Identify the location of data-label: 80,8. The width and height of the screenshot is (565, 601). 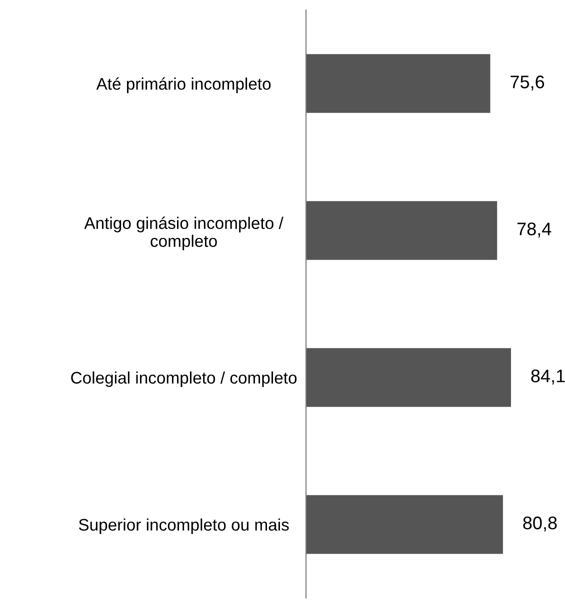
(540, 524).